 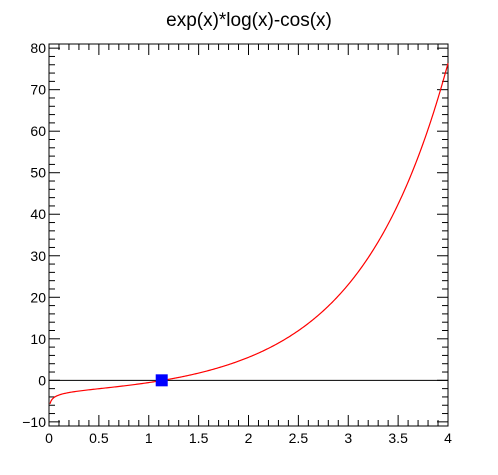 I want to click on x-tick-label: 3.5, so click(x=398, y=438).